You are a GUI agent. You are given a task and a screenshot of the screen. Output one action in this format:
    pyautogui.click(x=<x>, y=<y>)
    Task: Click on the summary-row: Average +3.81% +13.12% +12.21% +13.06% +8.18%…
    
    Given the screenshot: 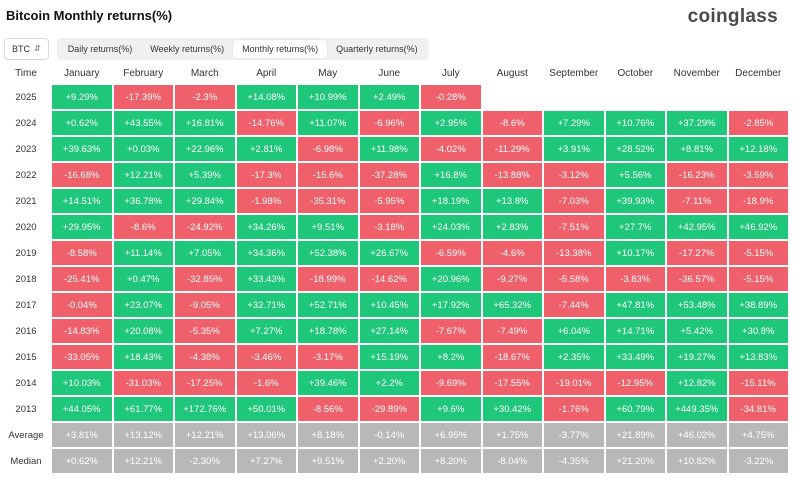 What is the action you would take?
    pyautogui.click(x=395, y=435)
    